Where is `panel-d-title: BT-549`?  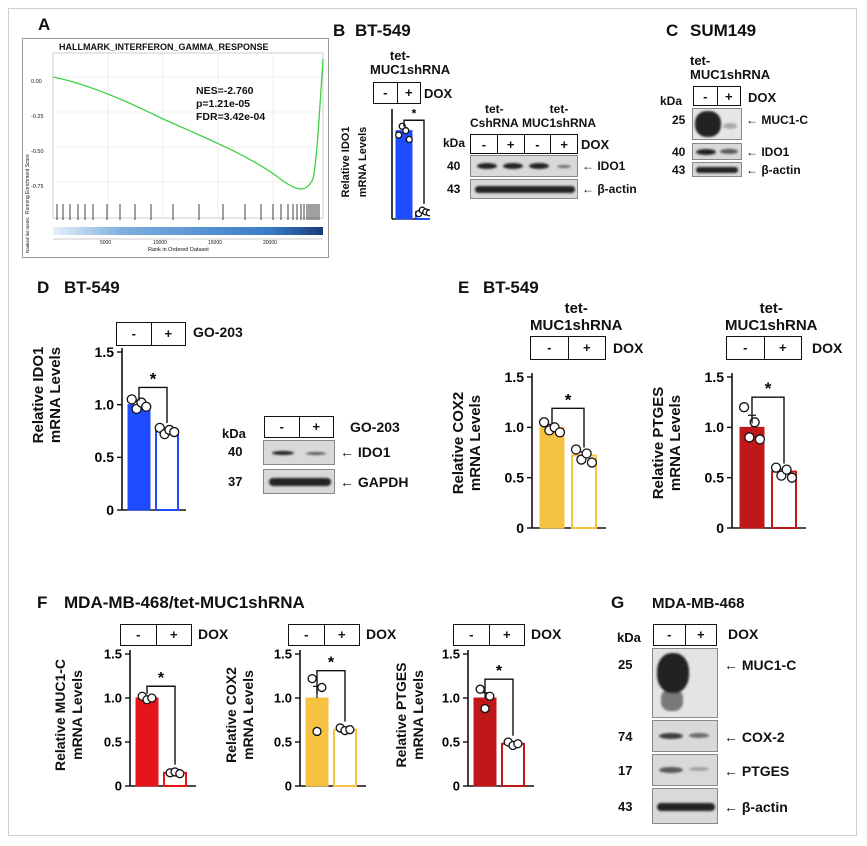
panel-d-title: BT-549 is located at coordinates (92, 287).